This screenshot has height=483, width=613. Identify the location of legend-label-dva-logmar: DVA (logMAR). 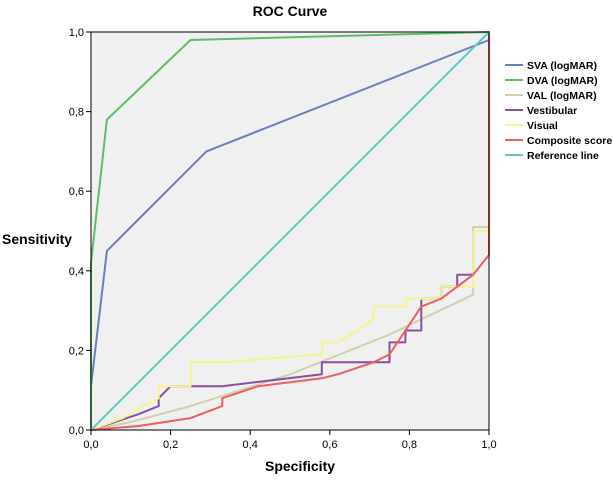
(562, 81).